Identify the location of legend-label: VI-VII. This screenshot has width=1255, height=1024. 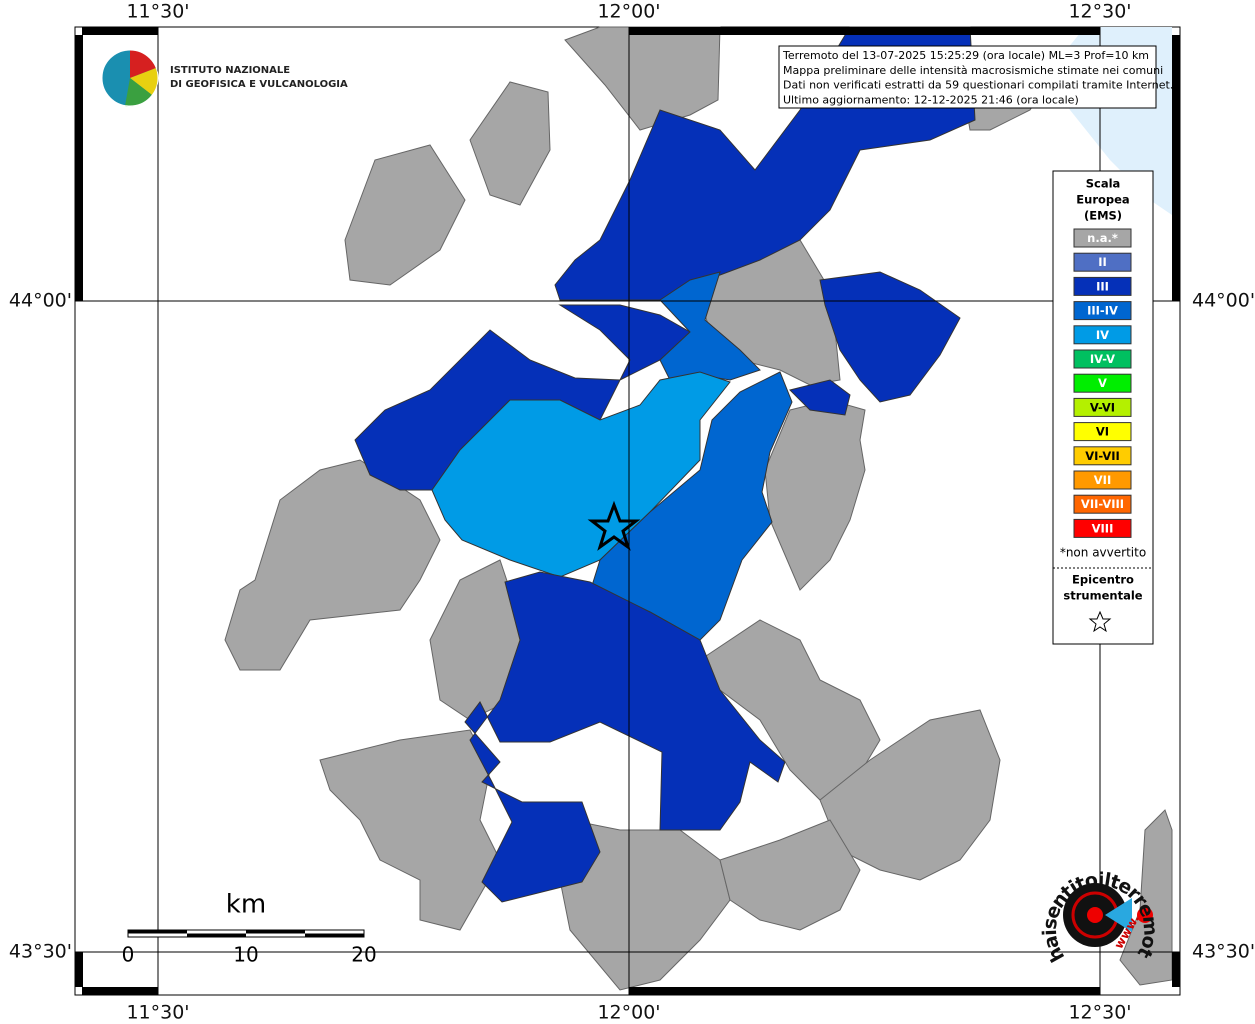
(1102, 456).